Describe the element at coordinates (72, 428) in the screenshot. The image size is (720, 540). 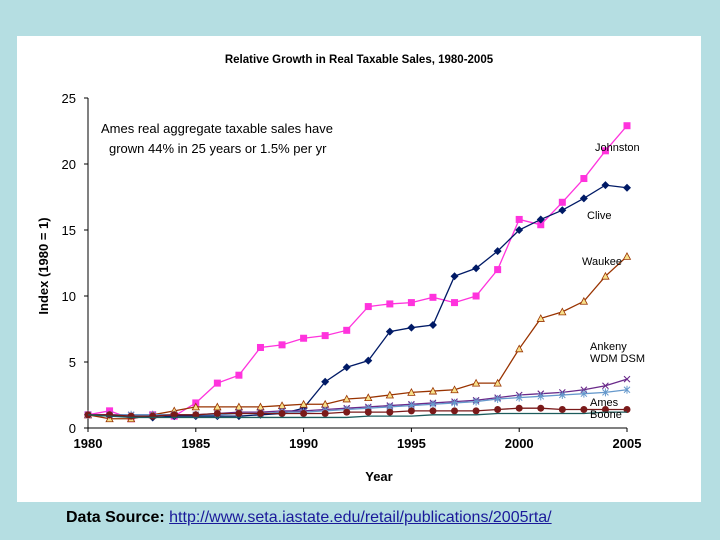
I see `y-tick-label: 0` at that location.